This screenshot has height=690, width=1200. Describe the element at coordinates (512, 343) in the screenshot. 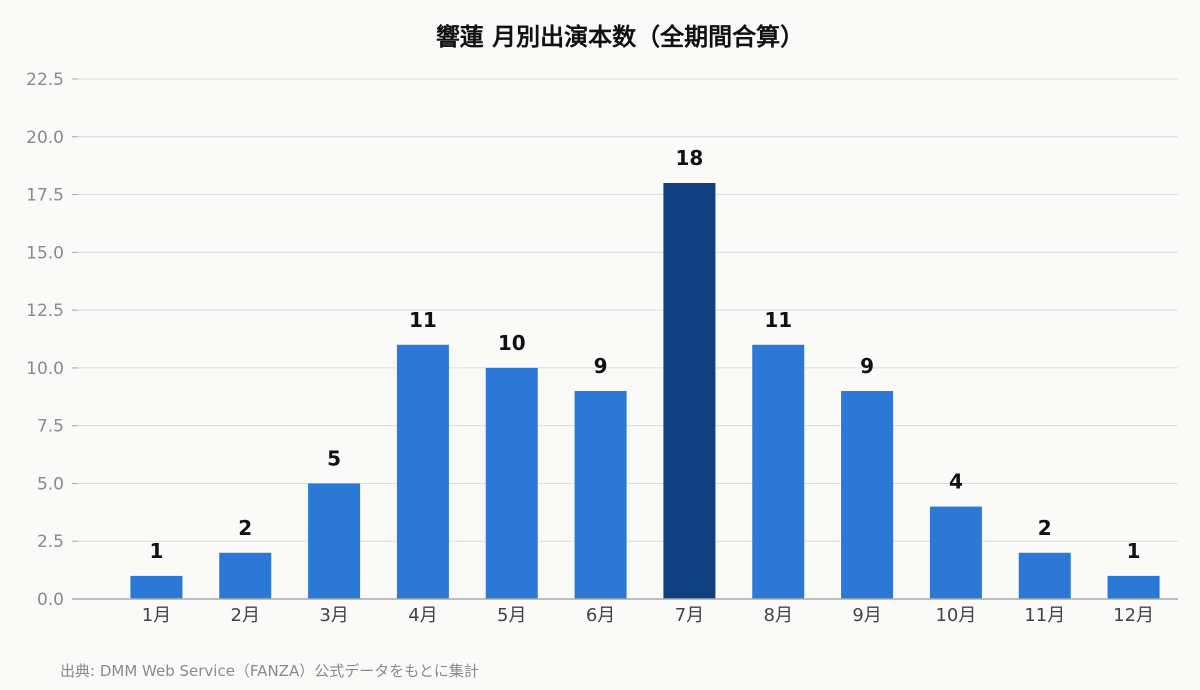

I see `data-label: 10` at that location.